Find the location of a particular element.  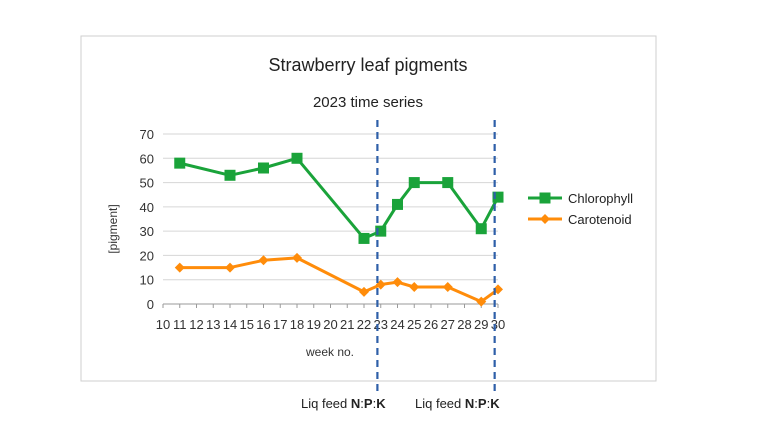

annotation-liq-feed-2: Liq feed N:P:K is located at coordinates (457, 403).